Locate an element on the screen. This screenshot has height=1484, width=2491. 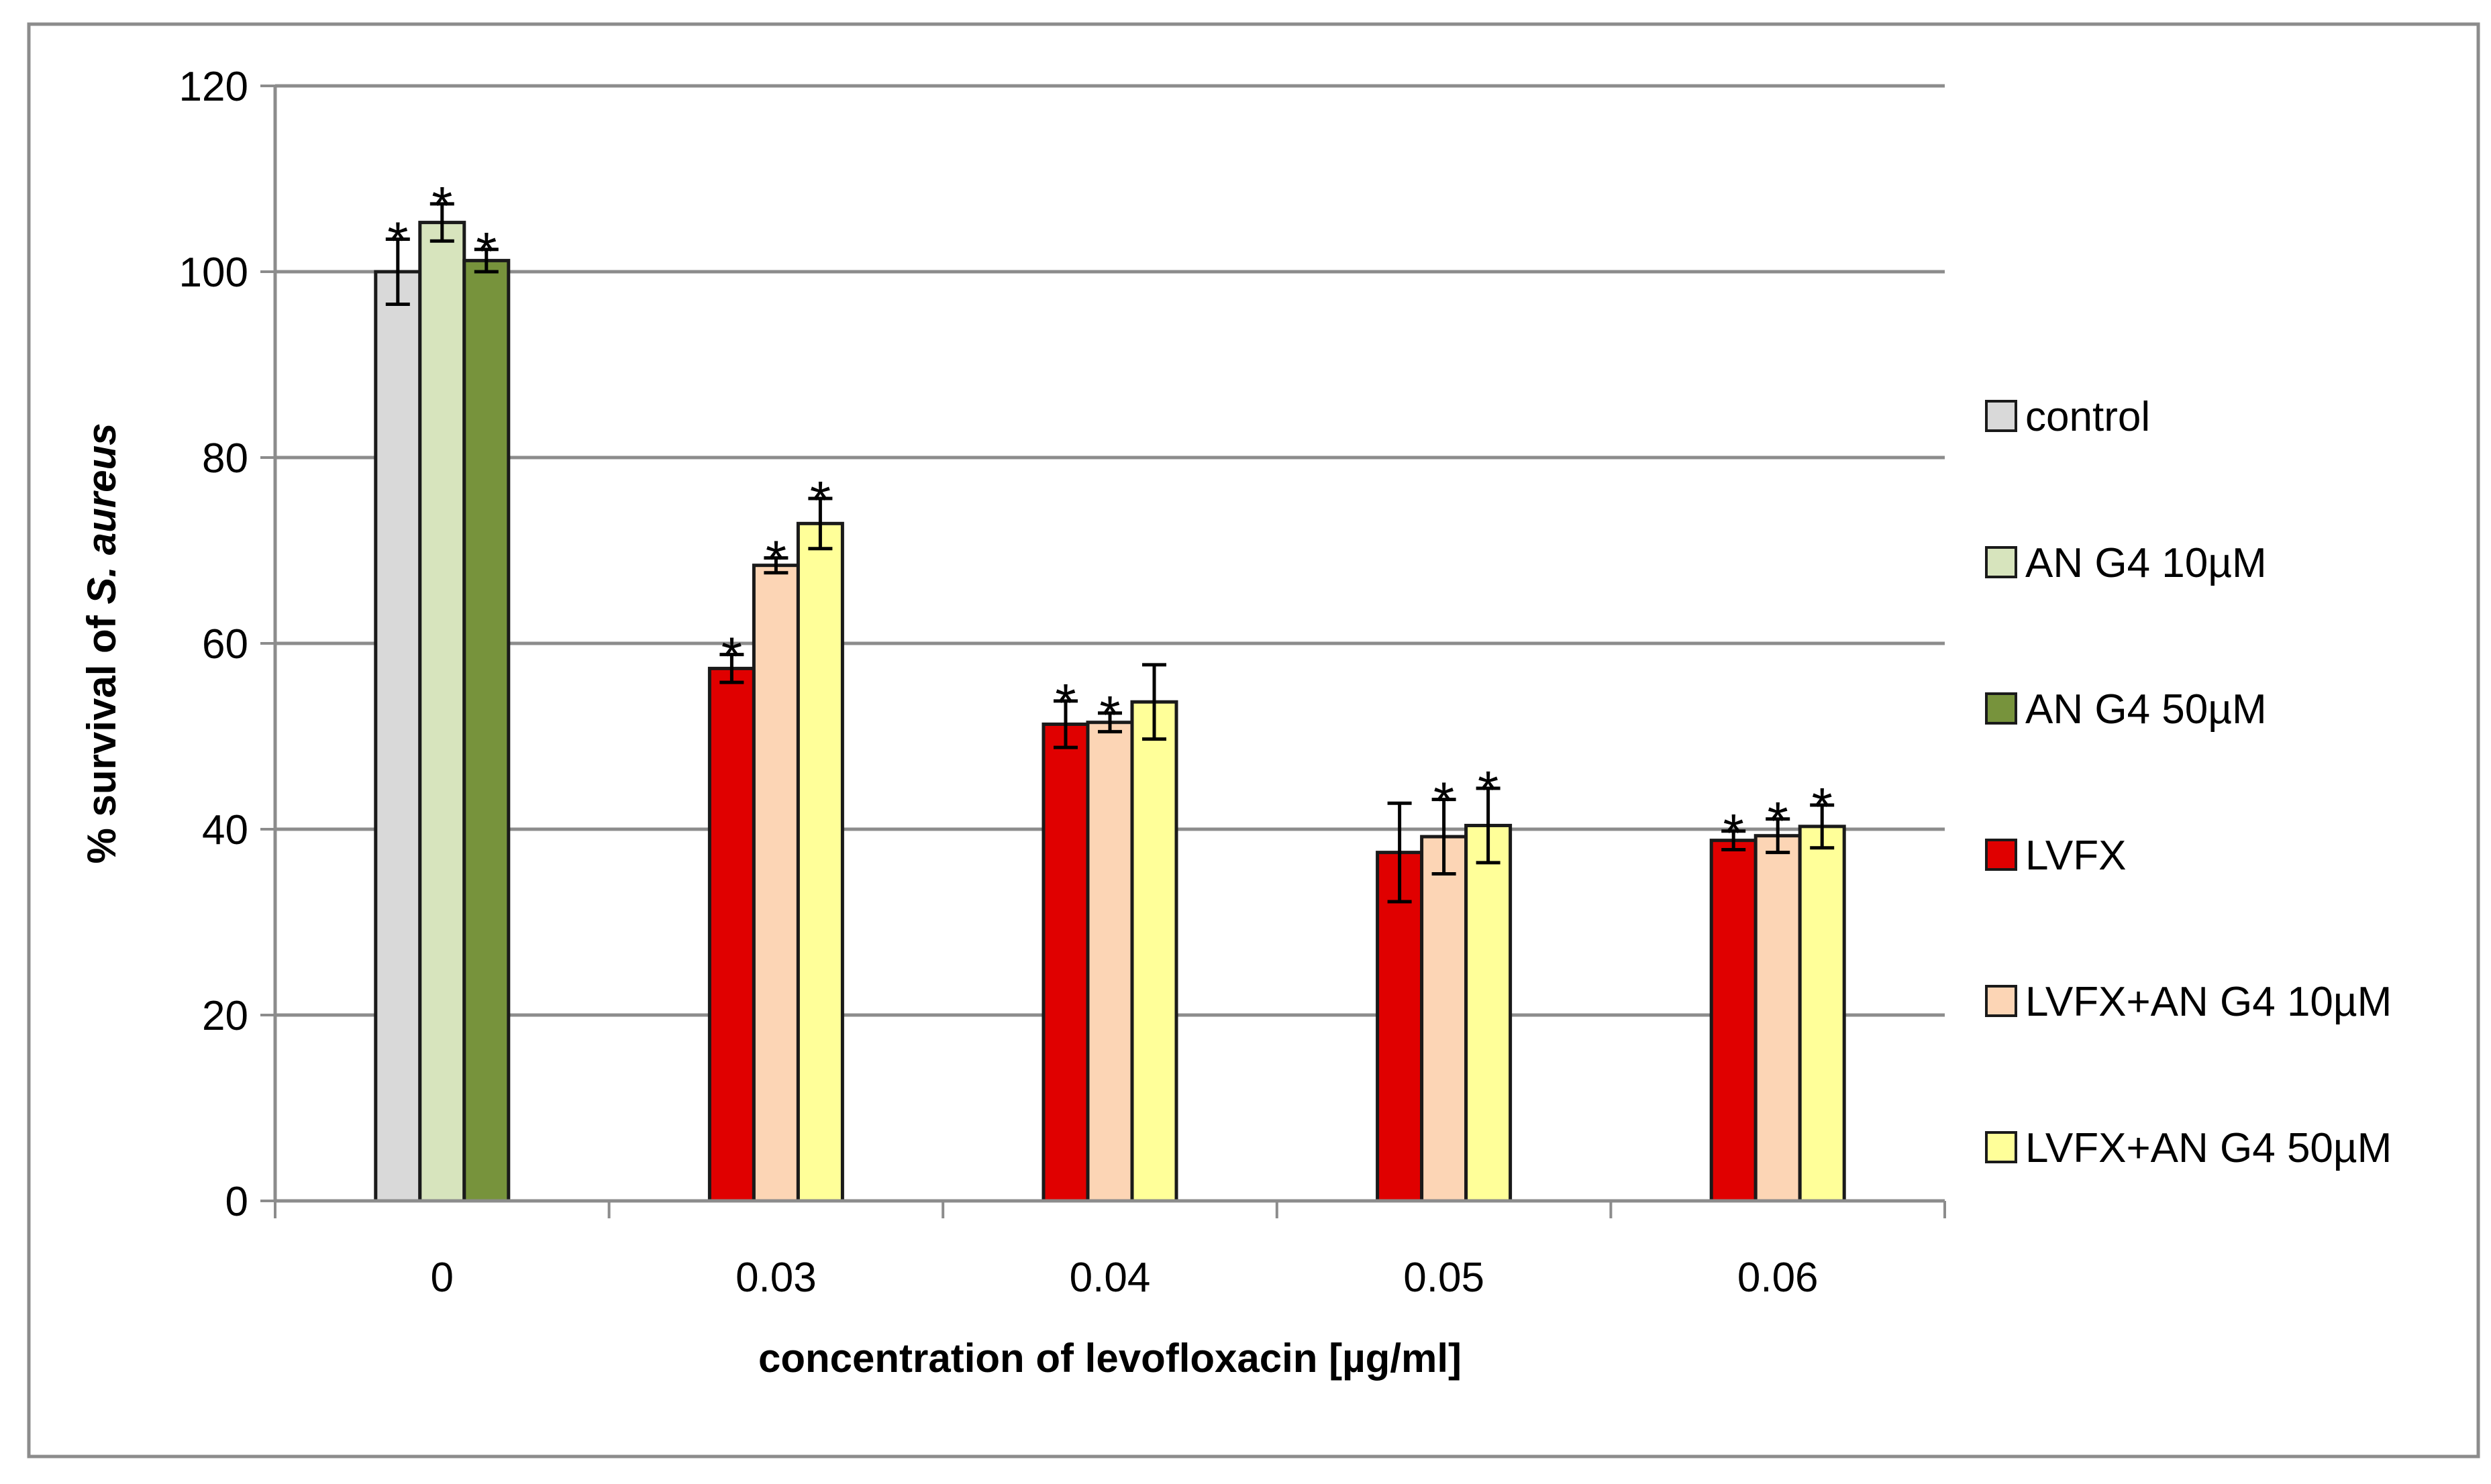
y-tick-label: 80 is located at coordinates (225, 458).